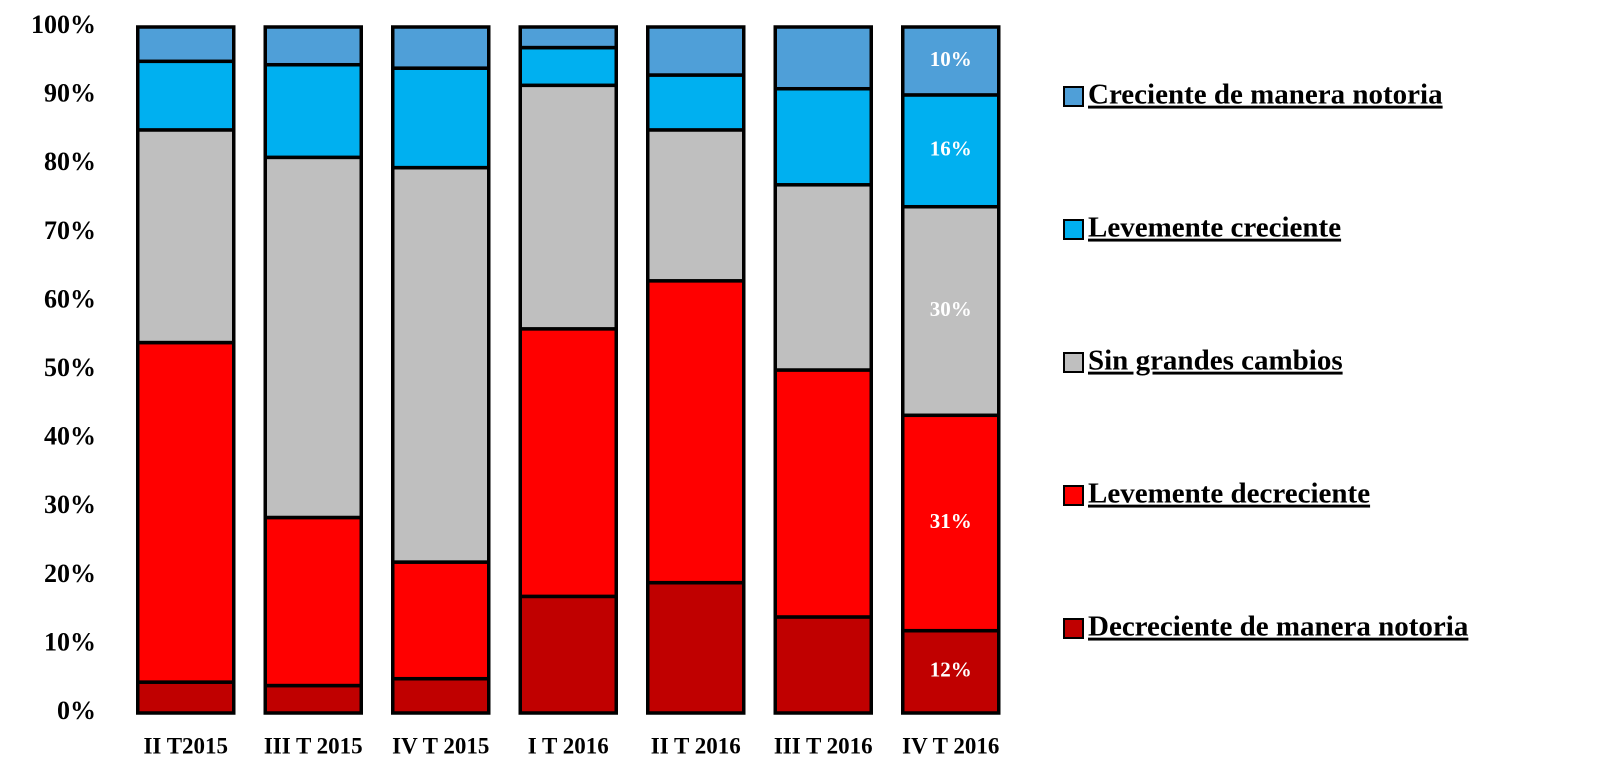 The image size is (1611, 781). What do you see at coordinates (951, 309) in the screenshot?
I see `data-label: 30%` at bounding box center [951, 309].